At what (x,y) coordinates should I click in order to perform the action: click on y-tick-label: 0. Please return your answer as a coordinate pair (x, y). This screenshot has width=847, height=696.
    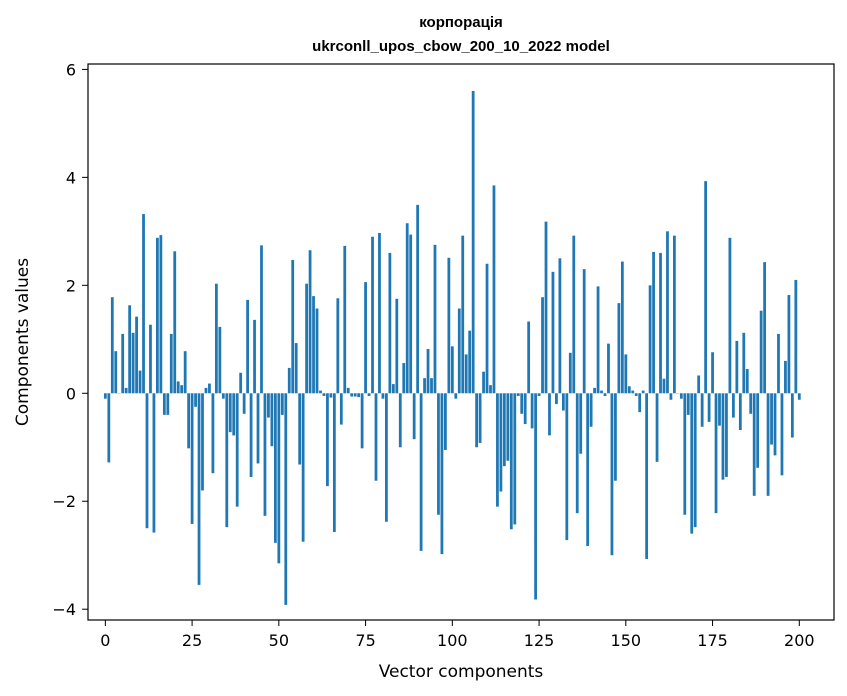
    Looking at the image, I should click on (71, 393).